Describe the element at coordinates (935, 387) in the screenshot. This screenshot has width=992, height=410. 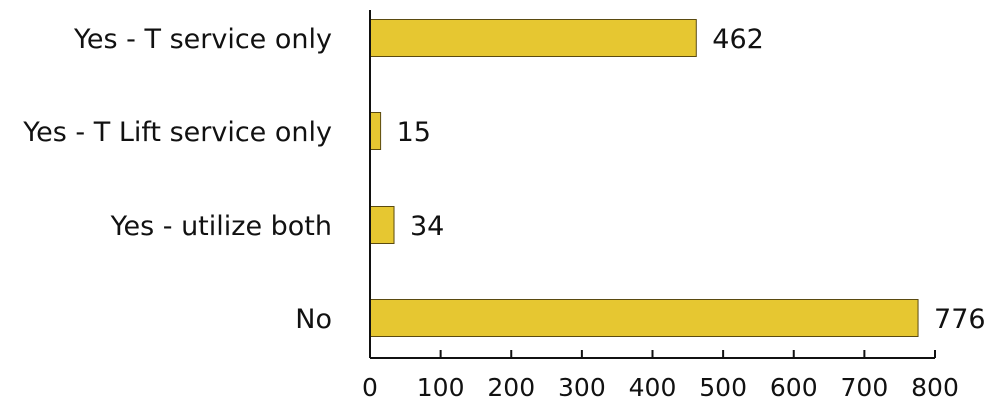
I see `x-tick-label-8: 800` at that location.